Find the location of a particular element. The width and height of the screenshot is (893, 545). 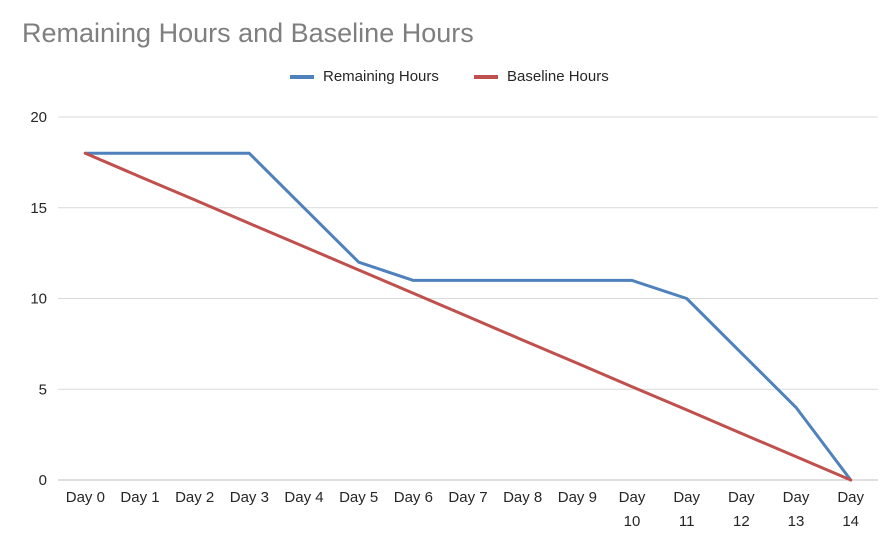

x-tick-label: Day 2 is located at coordinates (194, 497).